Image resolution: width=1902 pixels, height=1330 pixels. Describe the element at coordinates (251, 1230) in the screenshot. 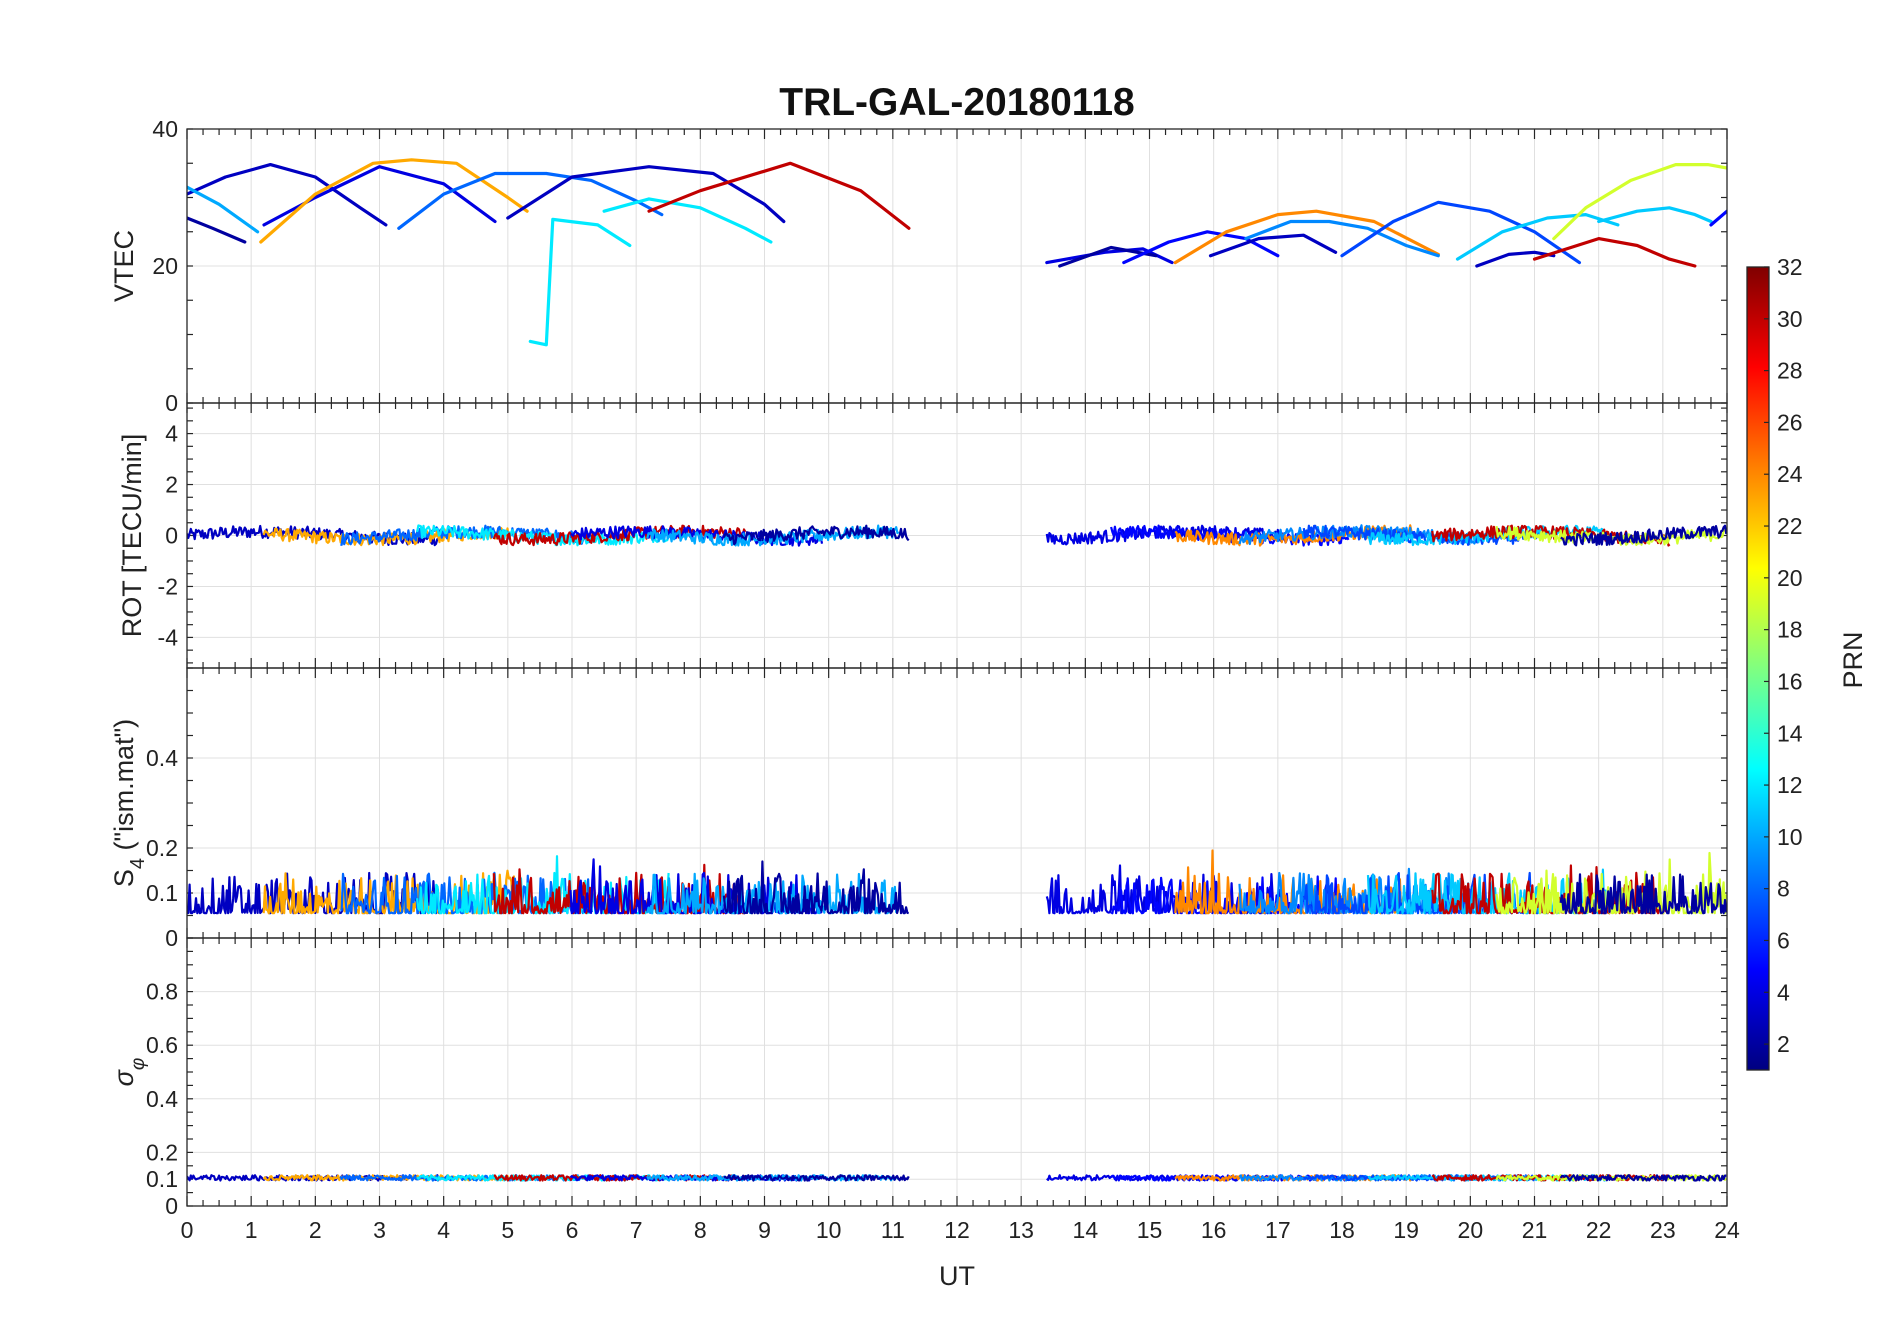

I see `x-tick-label: 1` at that location.